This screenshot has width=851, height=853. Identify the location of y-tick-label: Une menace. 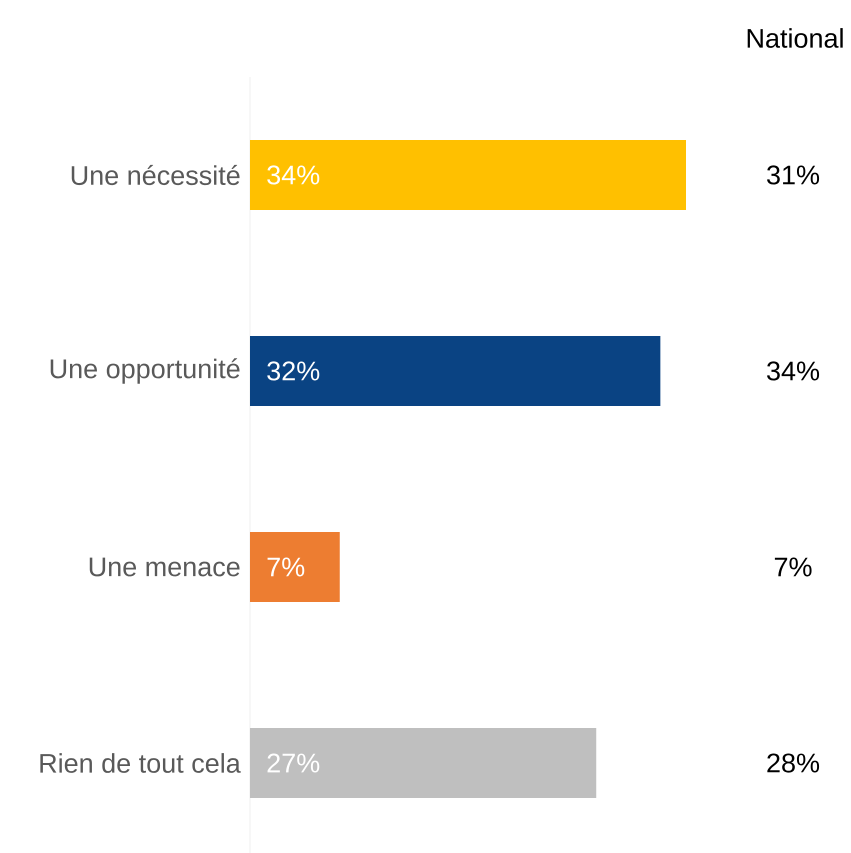
(165, 567).